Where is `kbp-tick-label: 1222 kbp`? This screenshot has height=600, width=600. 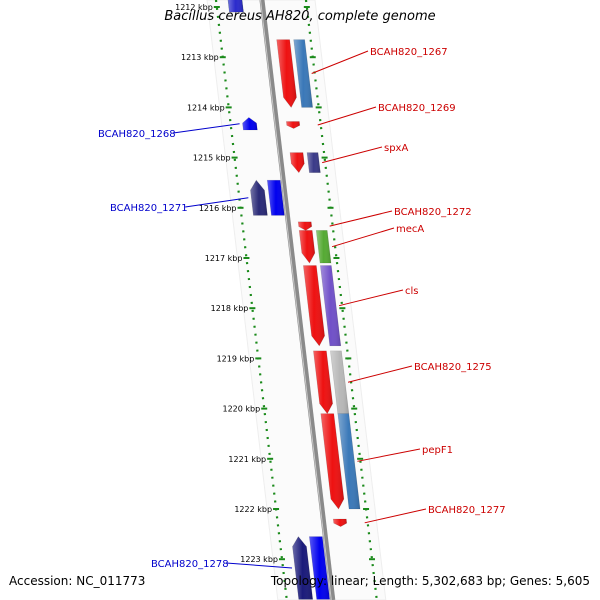
kbp-tick-label: 1222 kbp is located at coordinates (253, 509).